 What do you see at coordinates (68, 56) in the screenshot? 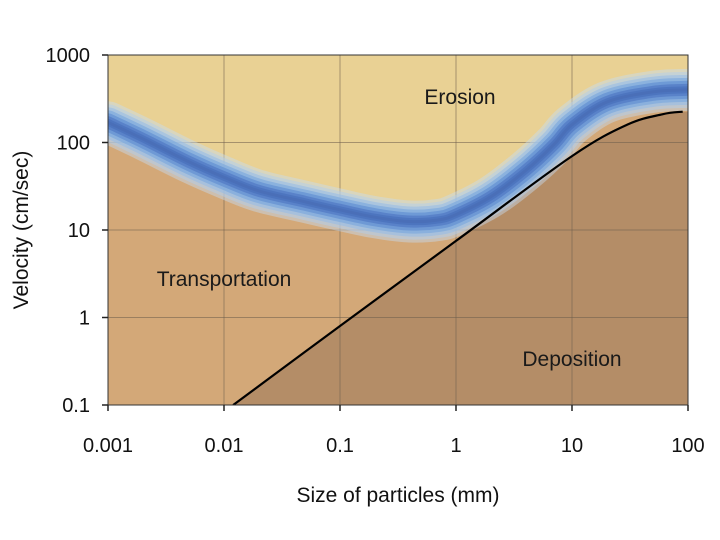
I see `y-tick-label: 1000` at bounding box center [68, 56].